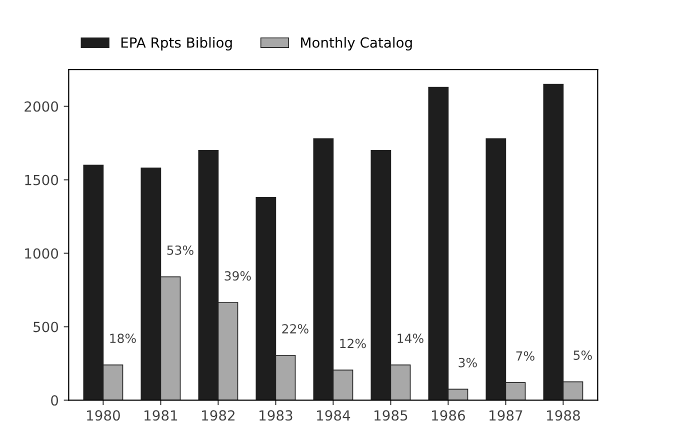 This screenshot has height=435, width=687. What do you see at coordinates (176, 43) in the screenshot?
I see `legend-label: EPA Rpts Bibliog` at bounding box center [176, 43].